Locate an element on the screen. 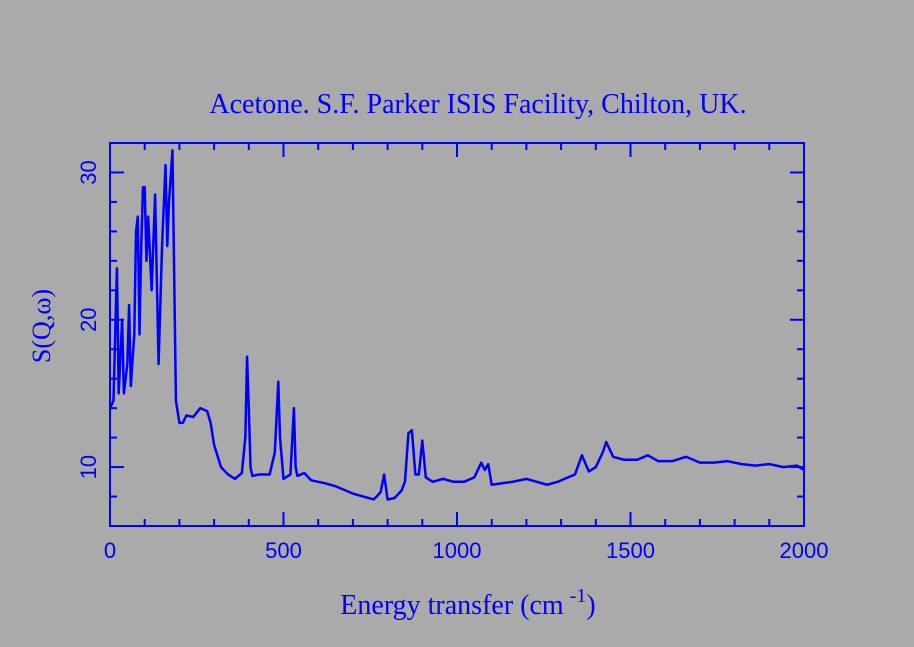  x-tick-label: 1500 is located at coordinates (630, 550).